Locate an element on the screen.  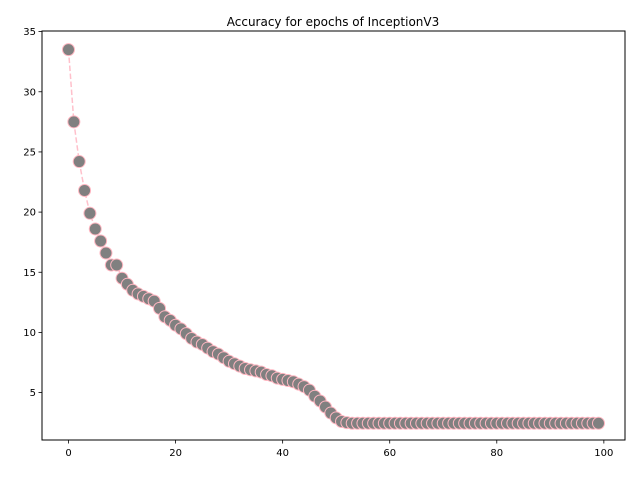
y-tick-label: 15 is located at coordinates (29, 273).